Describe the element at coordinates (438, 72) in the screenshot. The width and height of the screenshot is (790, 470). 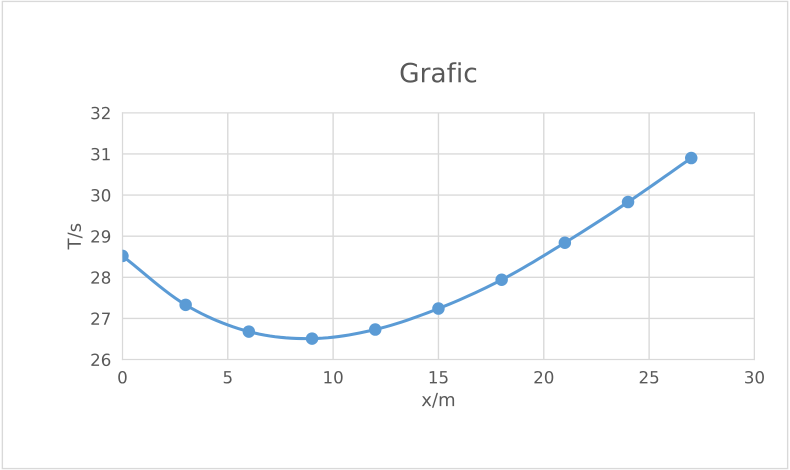
I see `chart-title: Grafic` at that location.